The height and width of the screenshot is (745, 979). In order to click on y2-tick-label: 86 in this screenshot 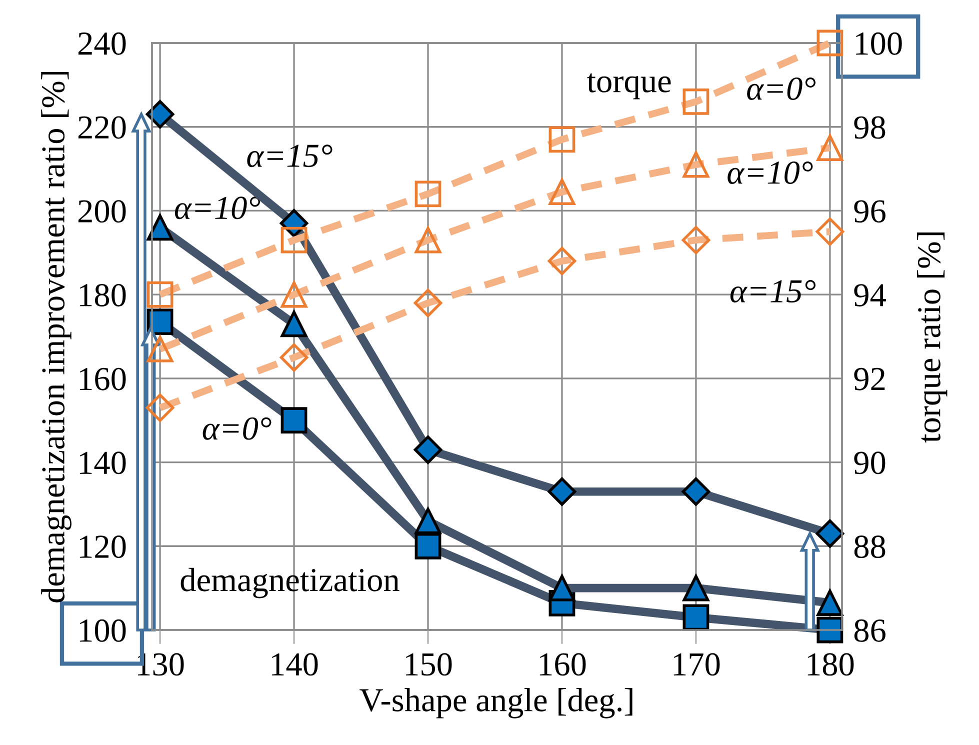, I will do `click(870, 630)`.